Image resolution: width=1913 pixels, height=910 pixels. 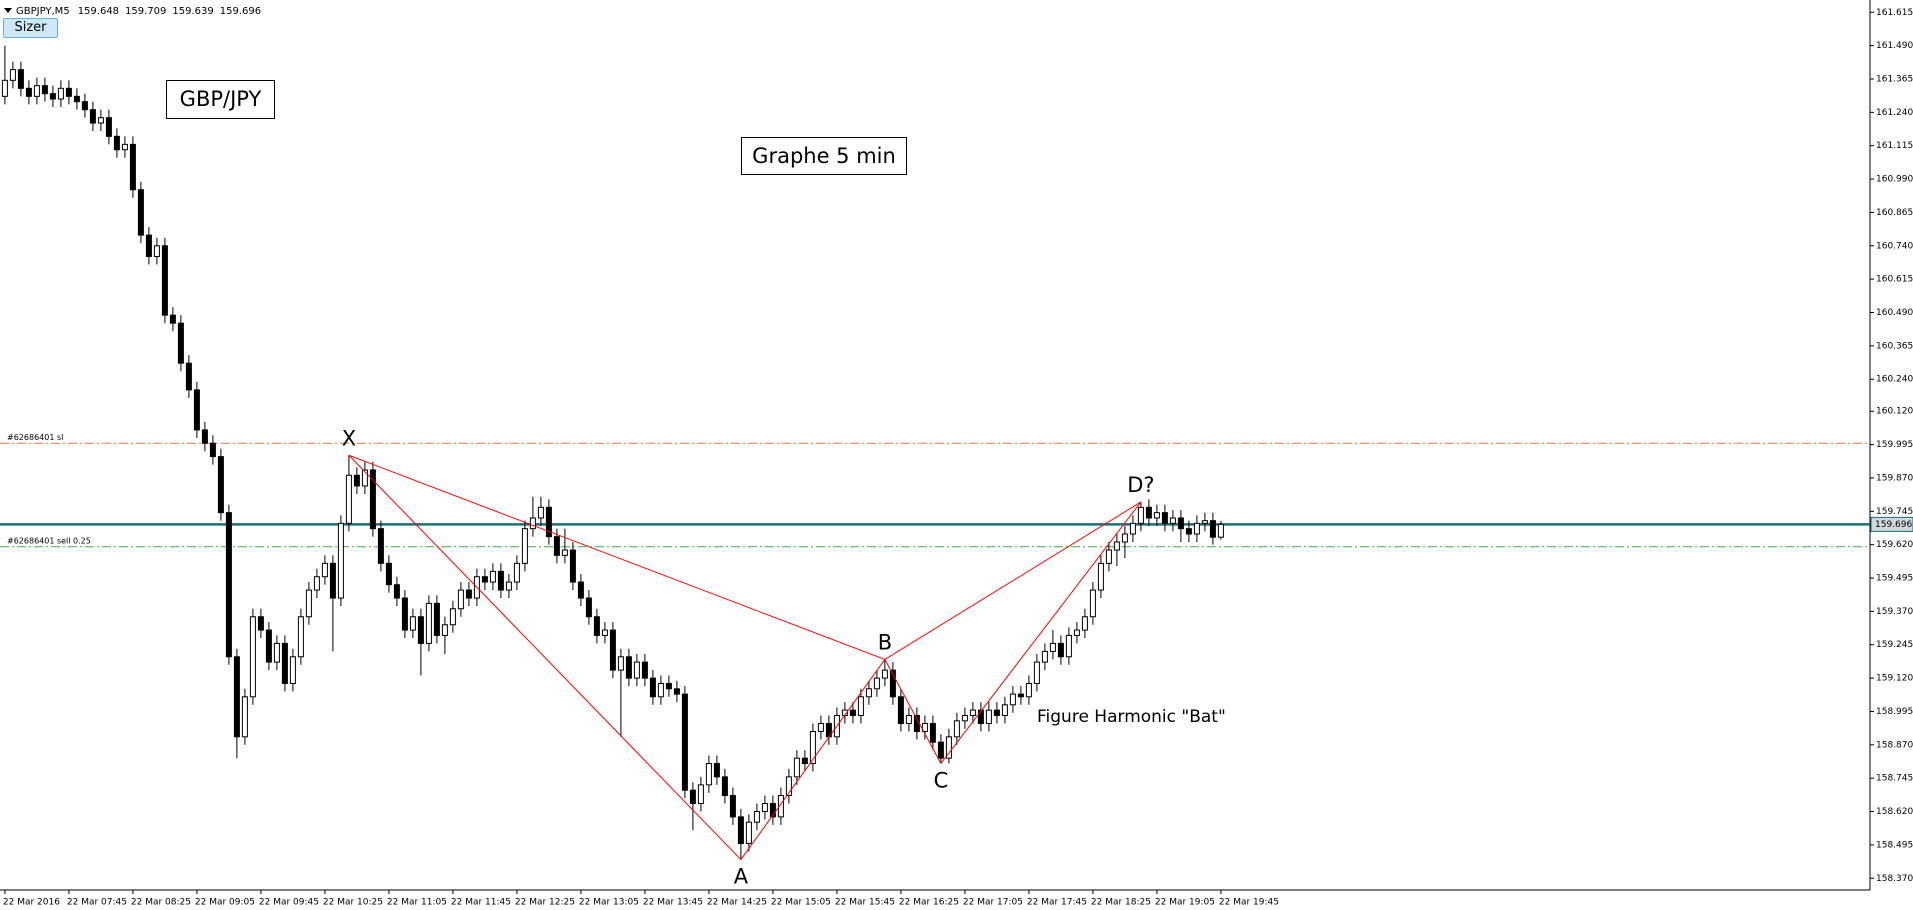 What do you see at coordinates (865, 903) in the screenshot?
I see `x-tick-label: 22 Mar 15:45` at bounding box center [865, 903].